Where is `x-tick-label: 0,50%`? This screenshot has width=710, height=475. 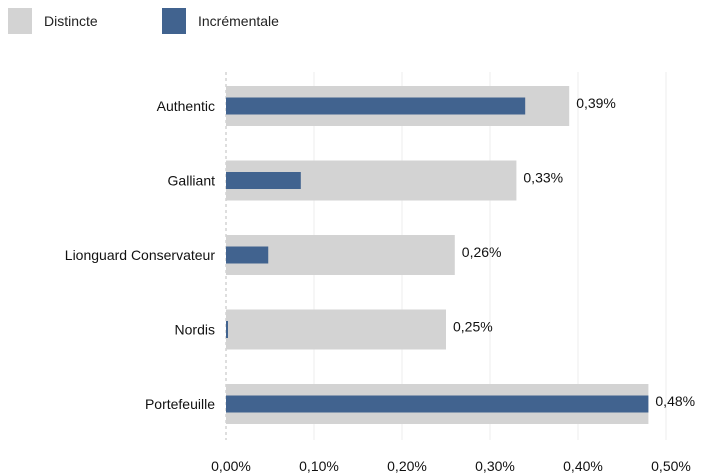 x-tick-label: 0,50% is located at coordinates (671, 466).